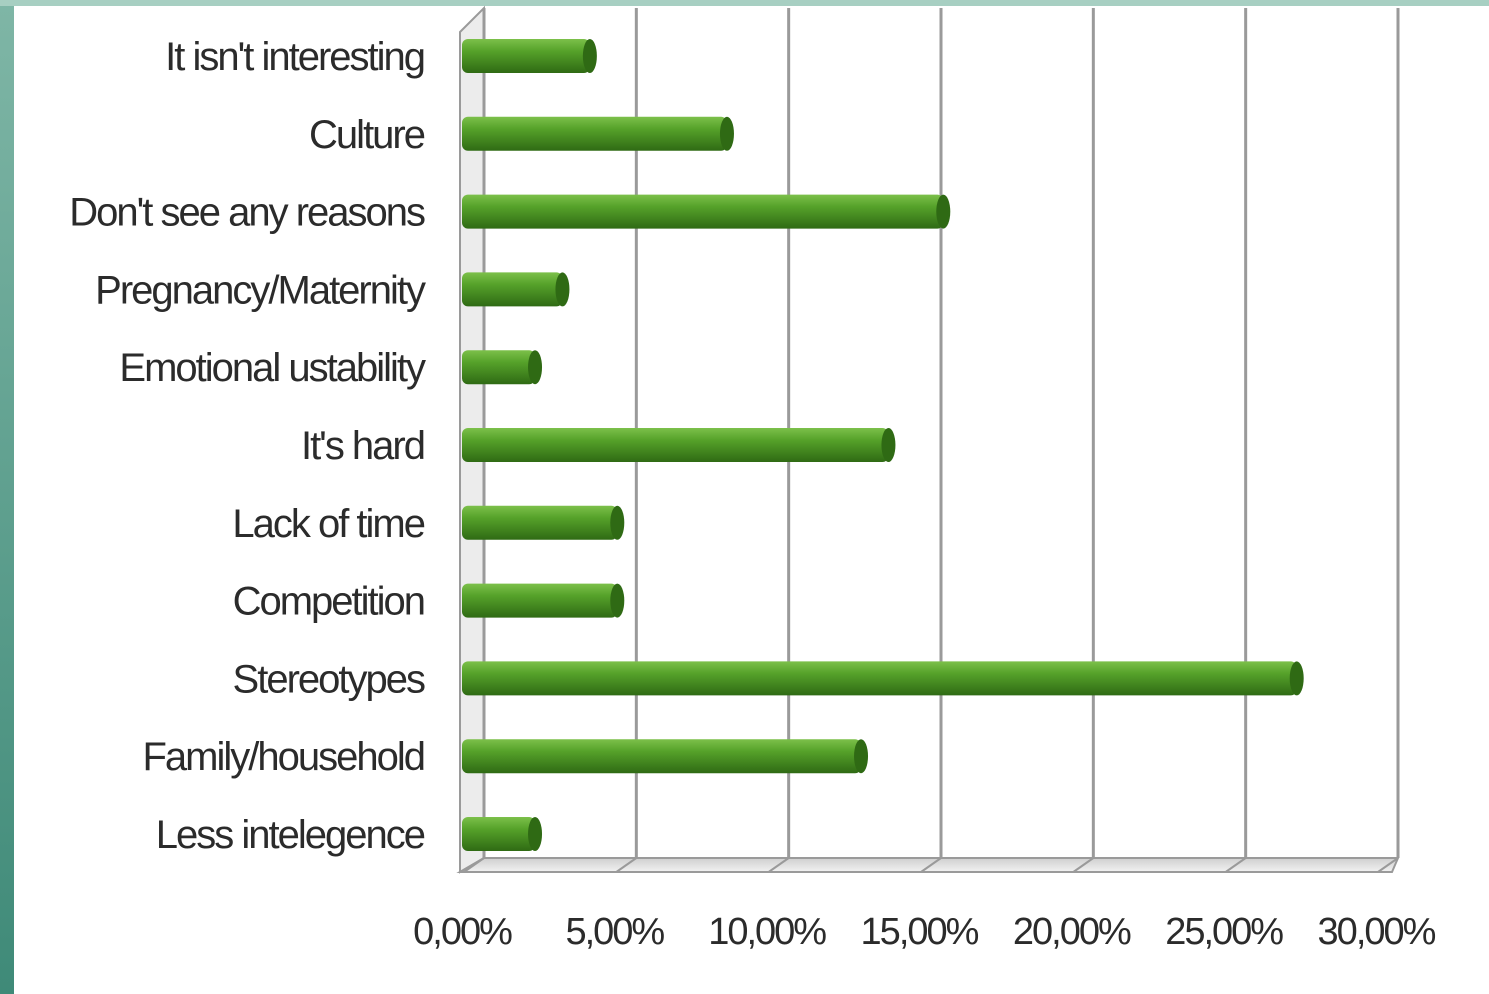  Describe the element at coordinates (362, 446) in the screenshot. I see `category-label: It's hard` at that location.